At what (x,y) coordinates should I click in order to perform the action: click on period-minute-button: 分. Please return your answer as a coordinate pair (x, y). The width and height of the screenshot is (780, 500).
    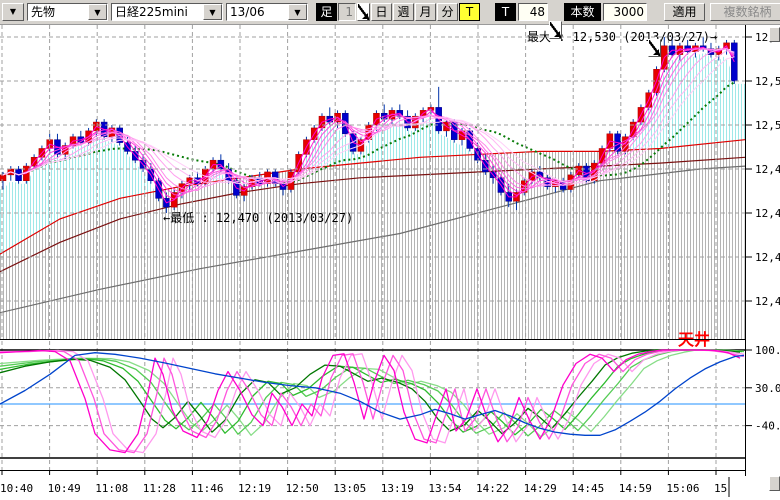
    Looking at the image, I should click on (447, 12).